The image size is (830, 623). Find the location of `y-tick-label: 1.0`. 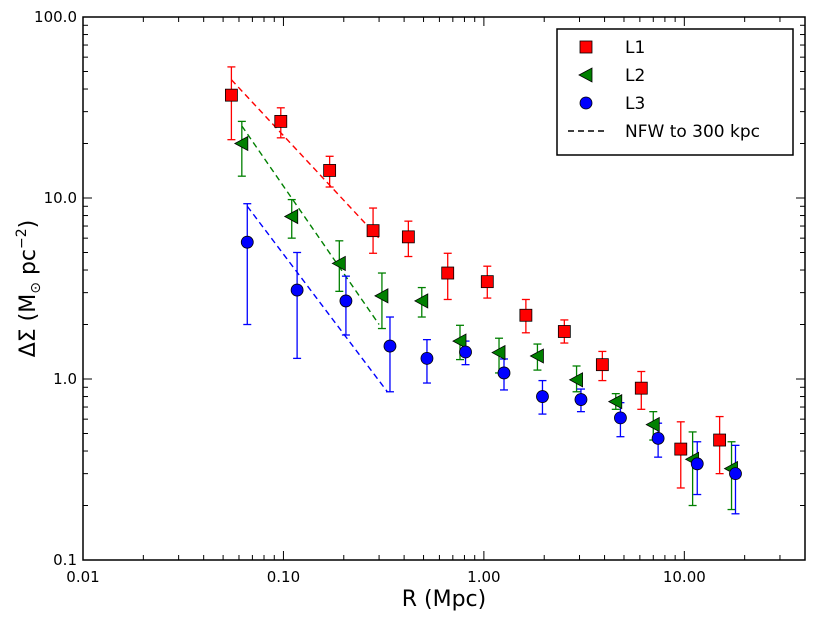

y-tick-label: 1.0 is located at coordinates (65, 379).